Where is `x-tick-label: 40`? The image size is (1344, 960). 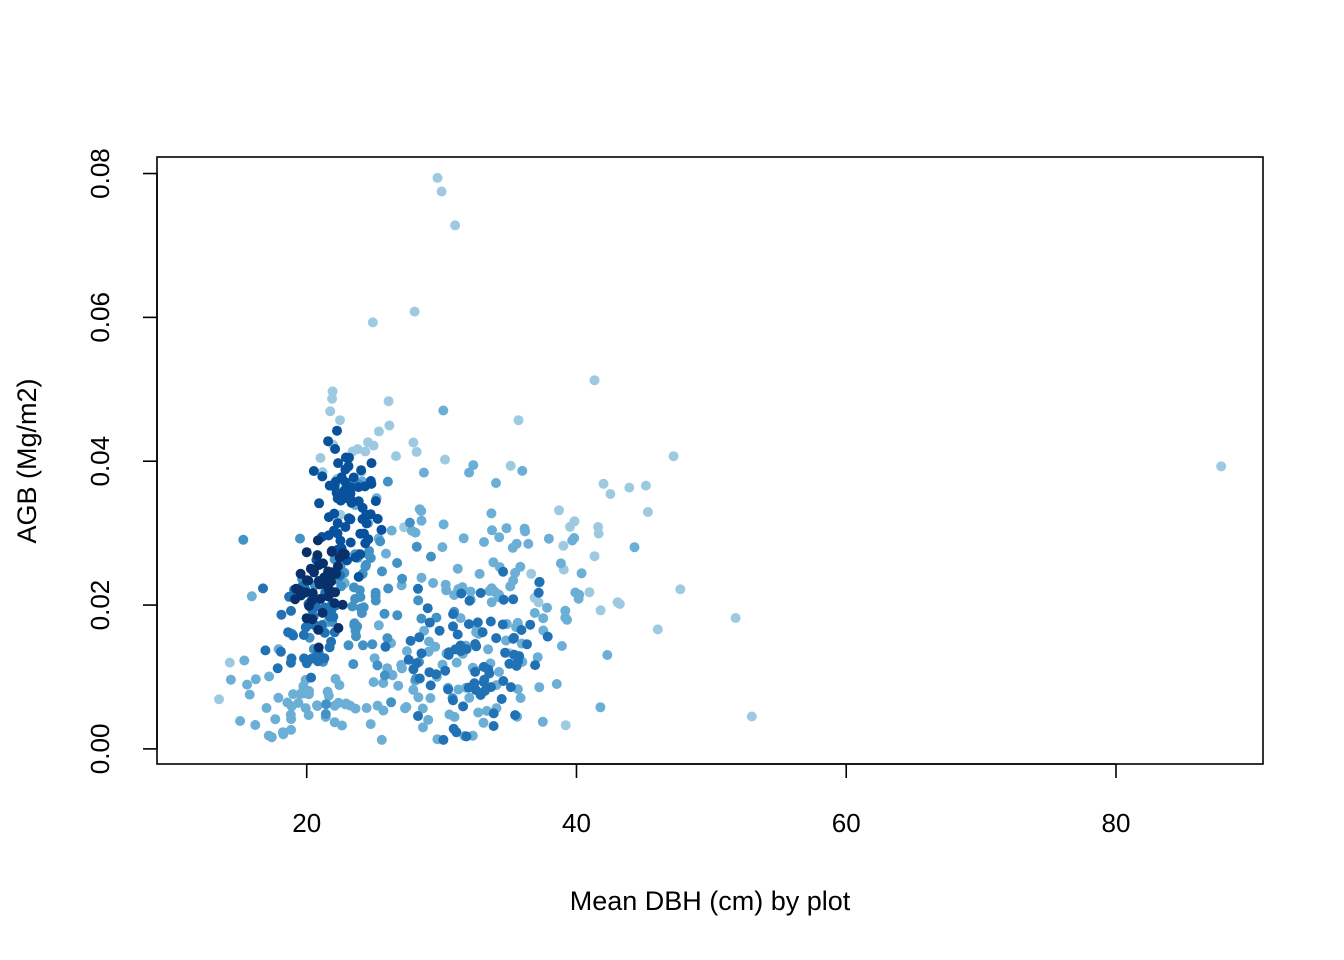 x-tick-label: 40 is located at coordinates (576, 823).